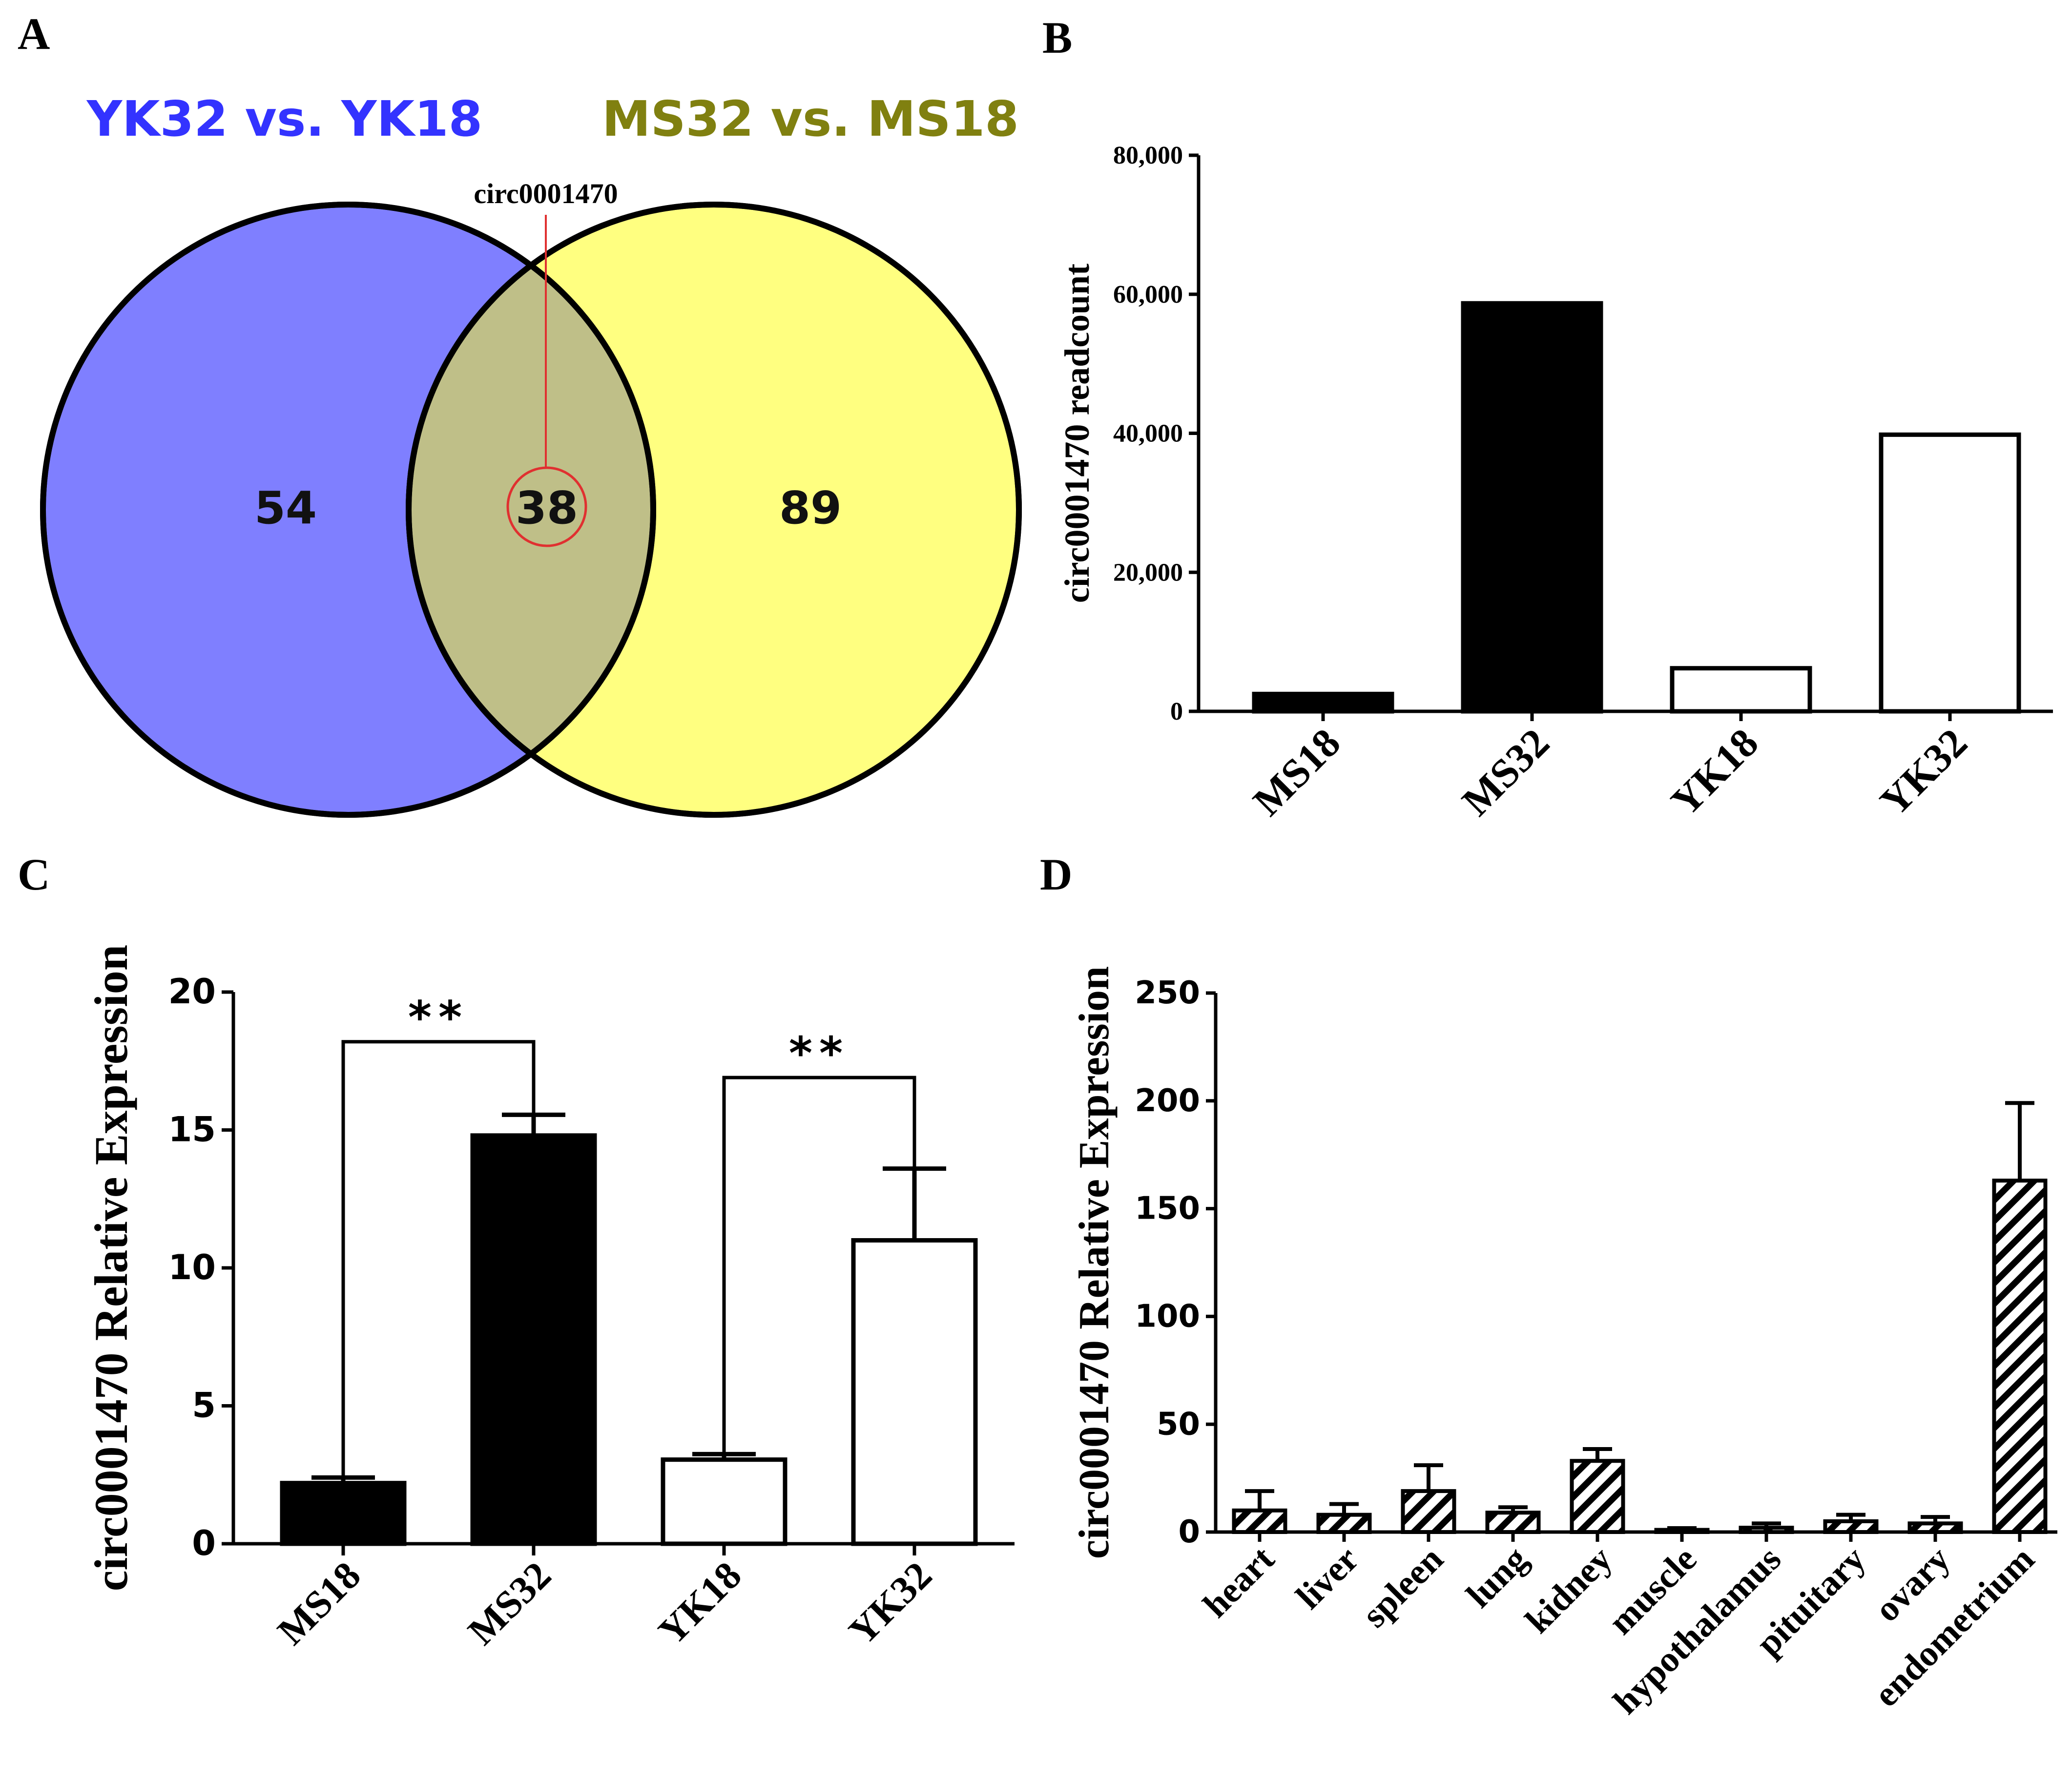  Describe the element at coordinates (1178, 1424) in the screenshot. I see `y-tick-label: 50` at that location.